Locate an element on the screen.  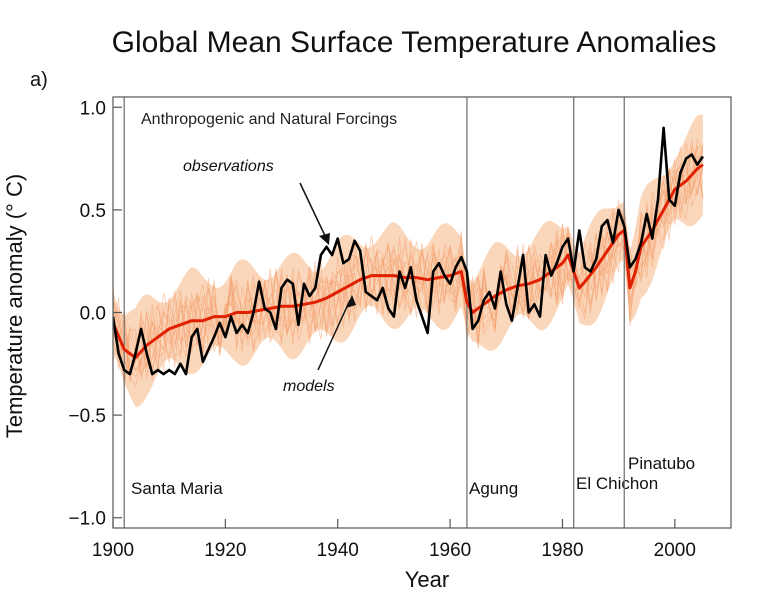
y-axis-label: Temperature anomaly (° C) is located at coordinates (14, 306).